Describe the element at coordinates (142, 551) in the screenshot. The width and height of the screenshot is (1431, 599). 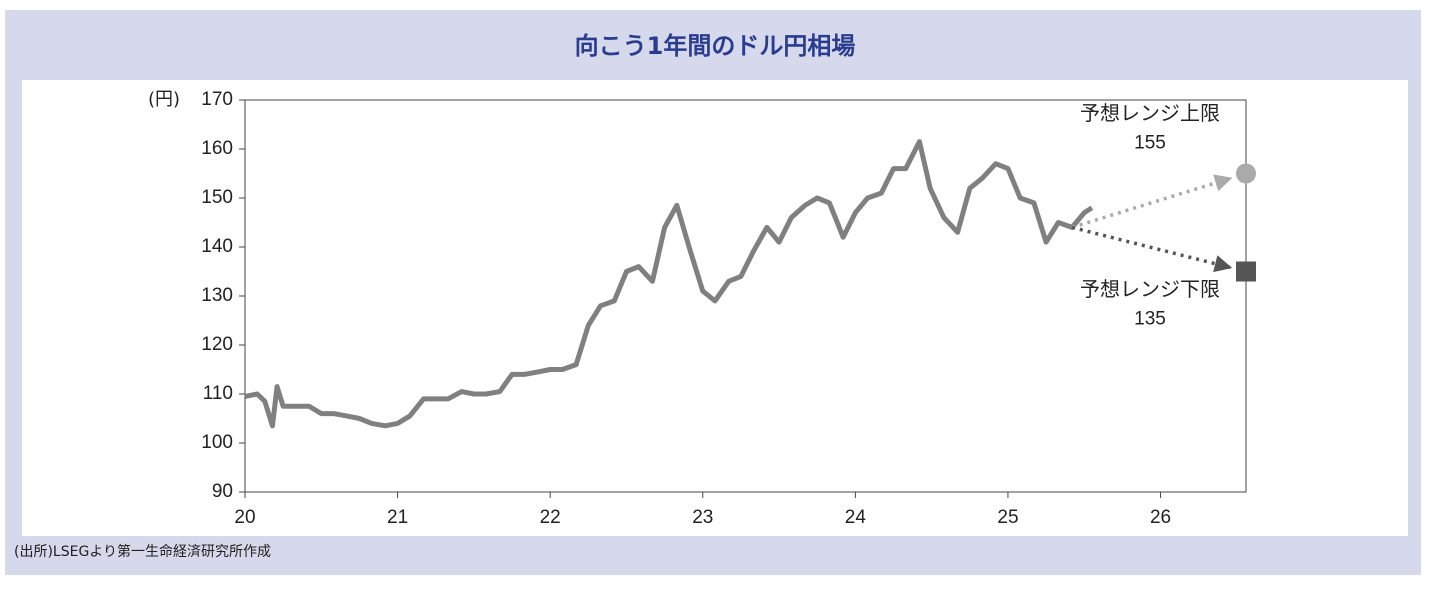
I see `source-note: (出所)LSEGより第一生命経済研究所作成` at that location.